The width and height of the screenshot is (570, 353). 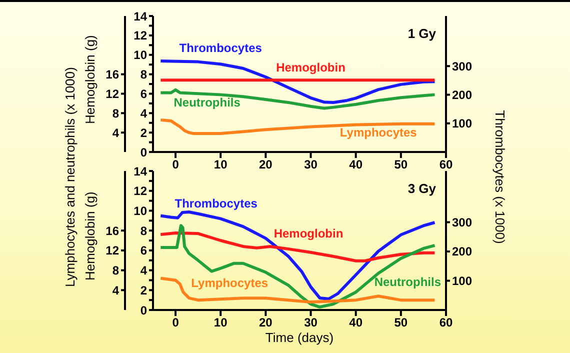 What do you see at coordinates (297, 99) in the screenshot?
I see `line-series` at bounding box center [297, 99].